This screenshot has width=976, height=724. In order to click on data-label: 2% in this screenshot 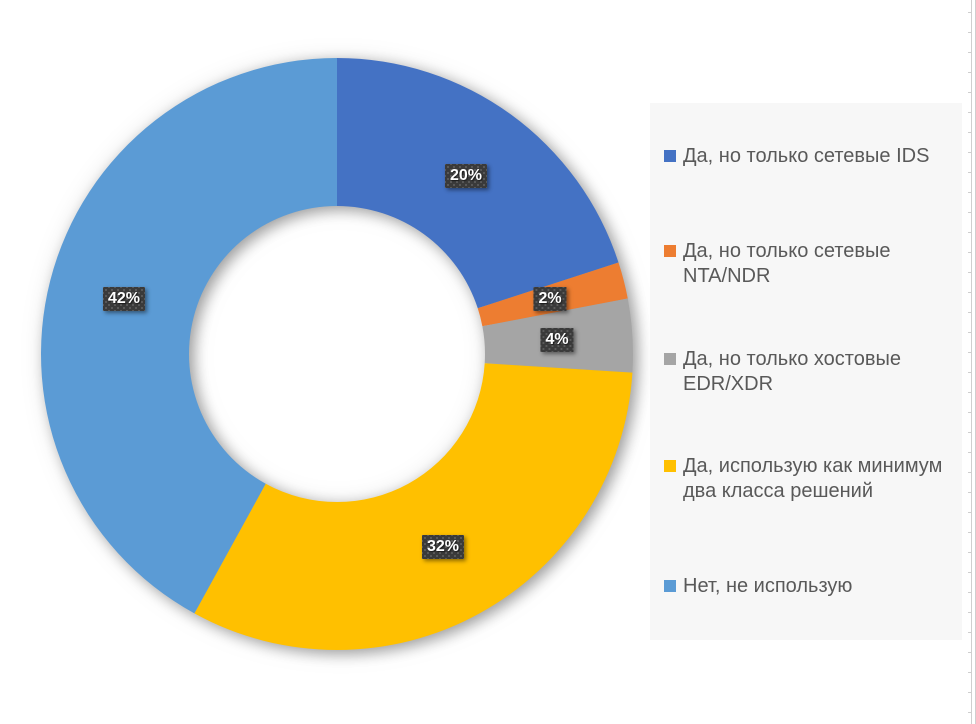, I will do `click(549, 299)`.